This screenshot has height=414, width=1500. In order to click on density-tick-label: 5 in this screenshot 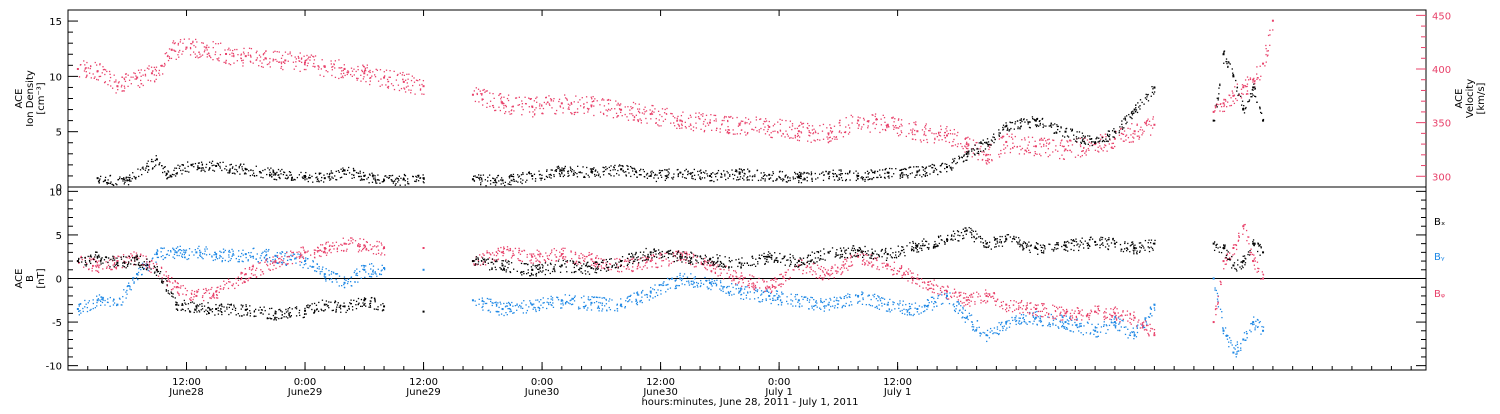, I will do `click(59, 133)`.